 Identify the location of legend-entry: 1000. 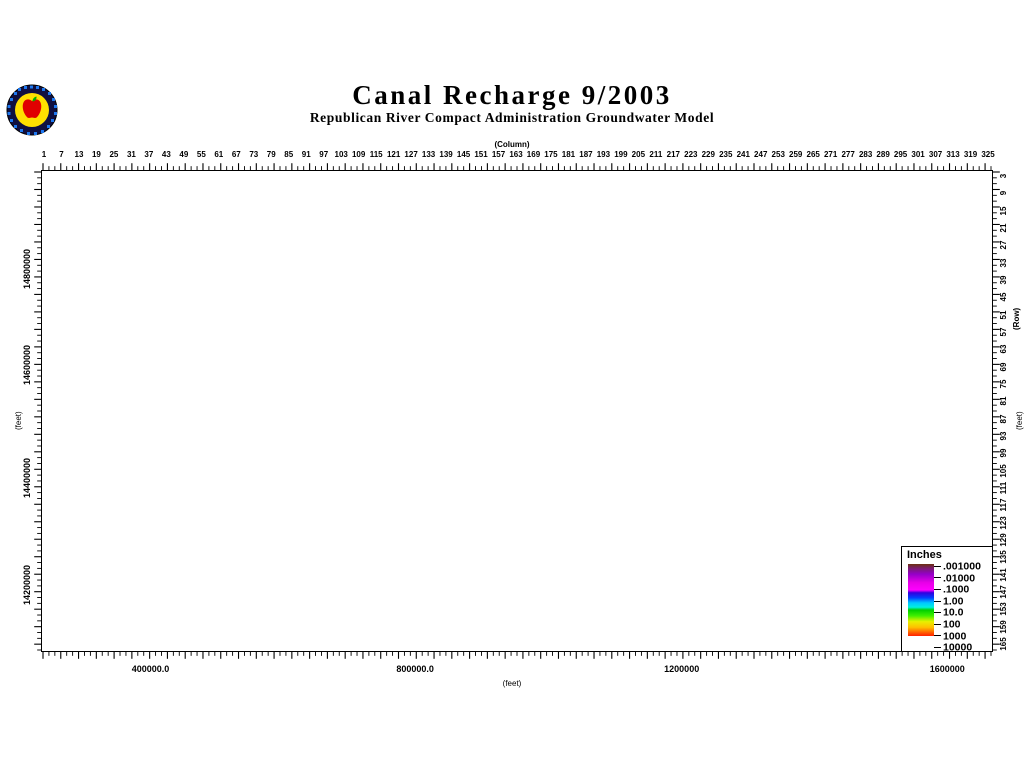
(950, 634).